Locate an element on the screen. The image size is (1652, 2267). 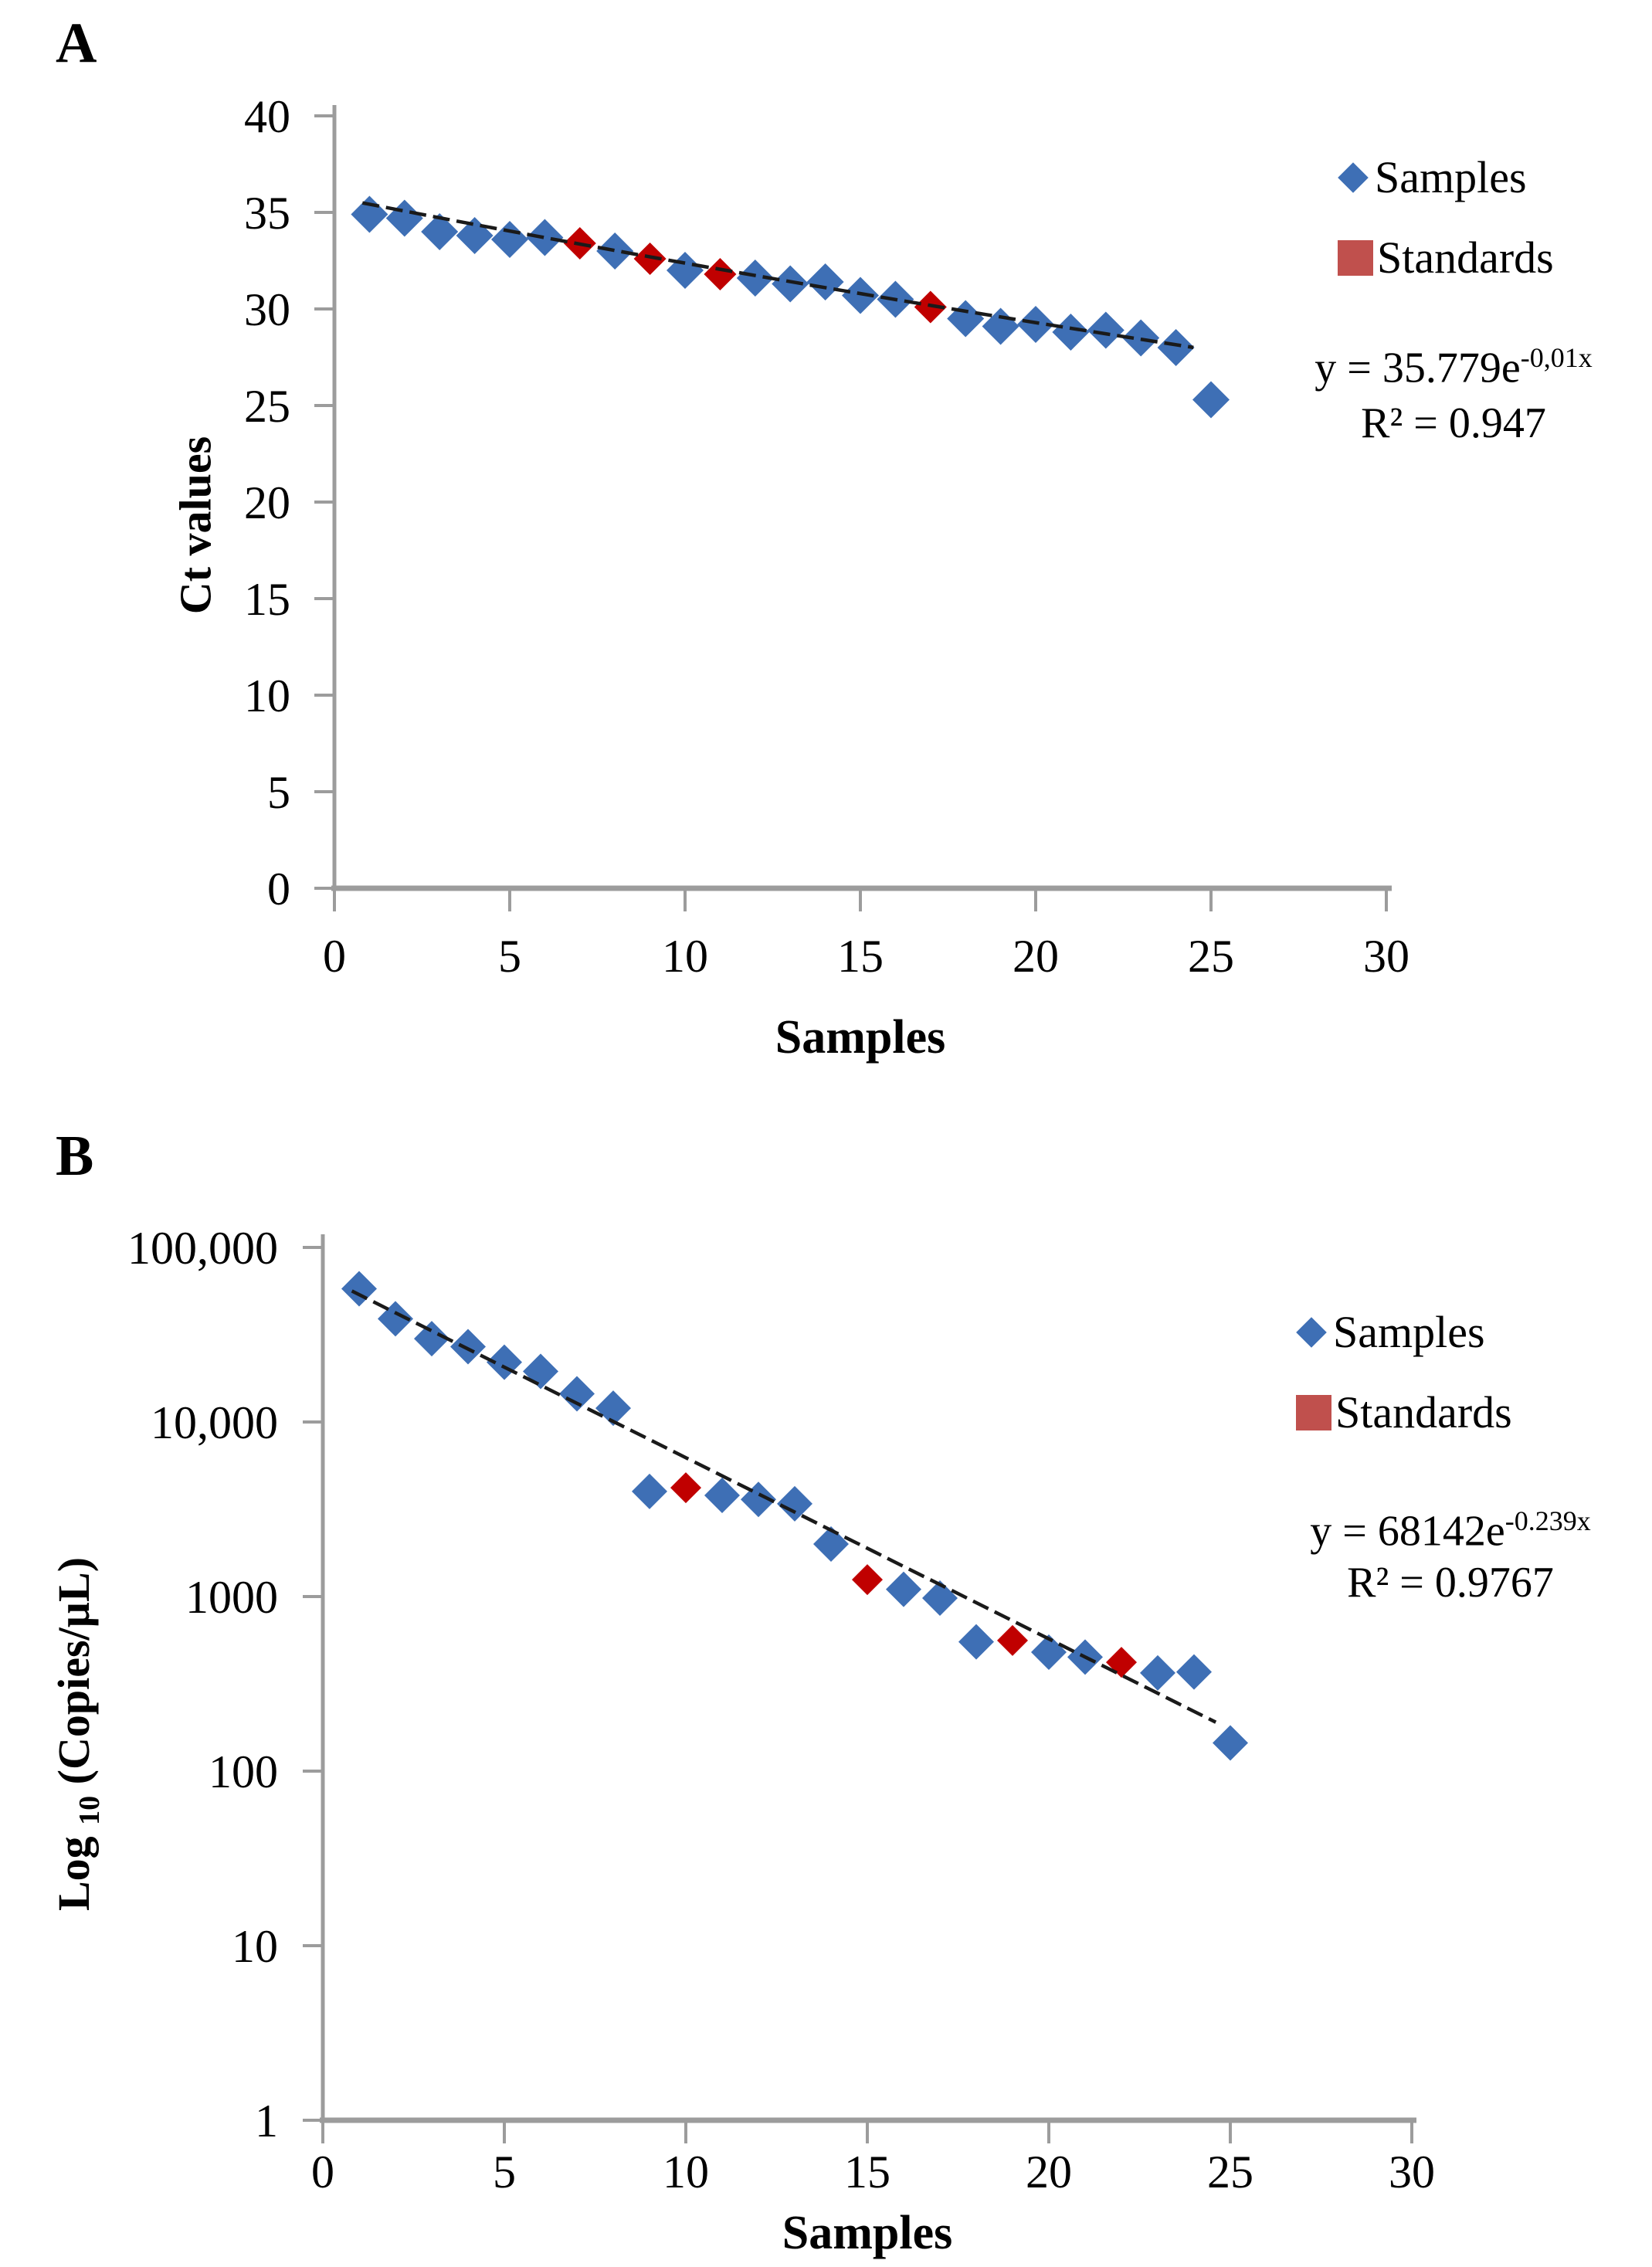
equation-a: y = 35.779e-0,01x R² = 0.947 is located at coordinates (1448, 391).